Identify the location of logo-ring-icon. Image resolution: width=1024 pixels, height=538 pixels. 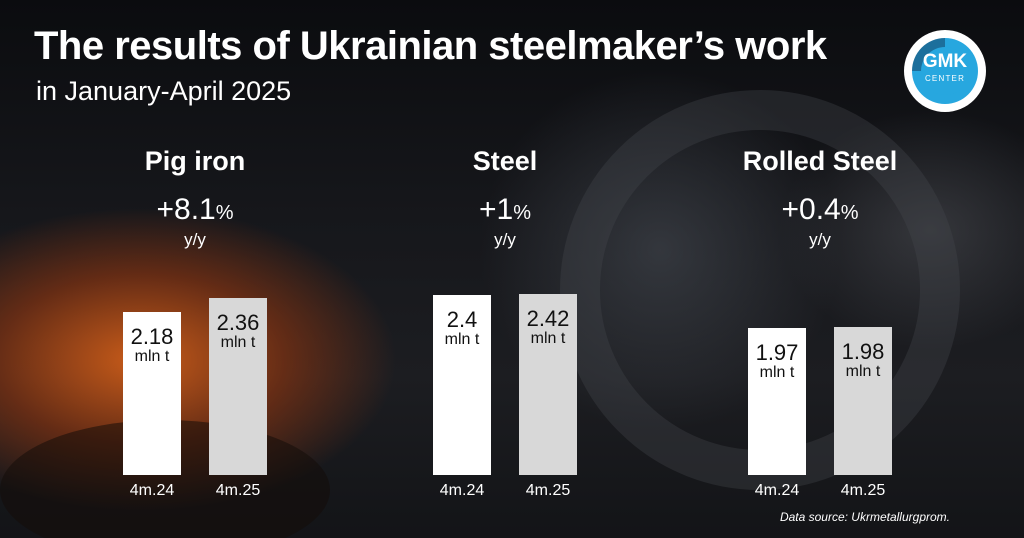
(945, 71).